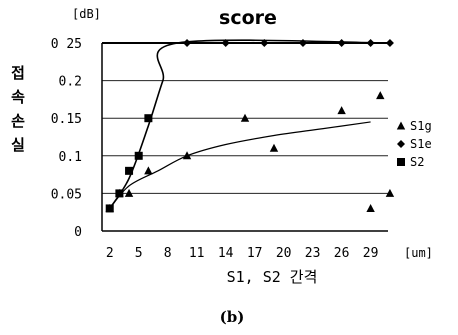 The width and height of the screenshot is (458, 335). Describe the element at coordinates (18, 73) in the screenshot. I see `y-axis-label-char: 접` at that location.